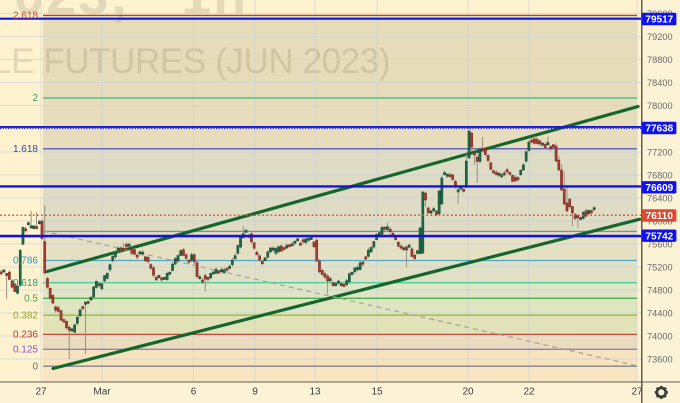 Image resolution: width=680 pixels, height=403 pixels. What do you see at coordinates (255, 392) in the screenshot?
I see `svg-text: 9` at bounding box center [255, 392].